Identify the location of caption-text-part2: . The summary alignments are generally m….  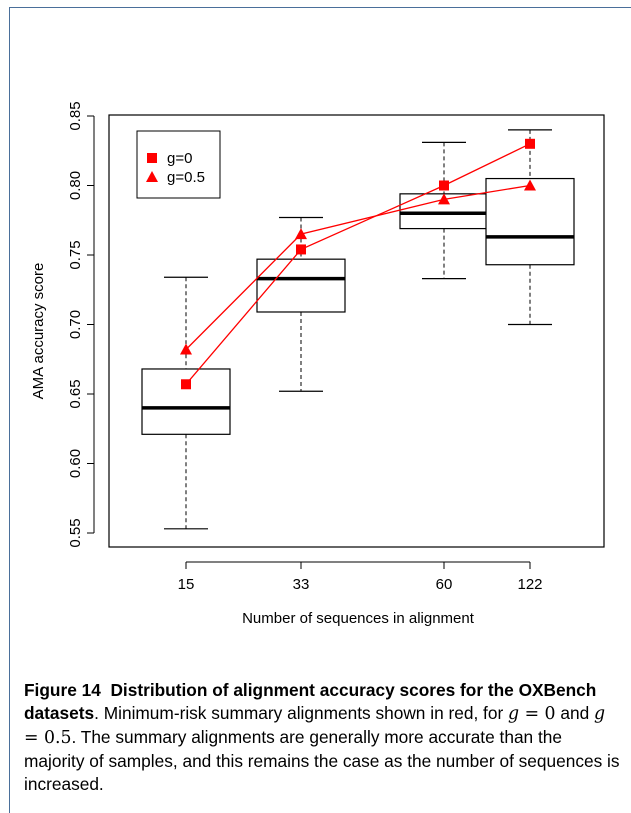
(322, 760).